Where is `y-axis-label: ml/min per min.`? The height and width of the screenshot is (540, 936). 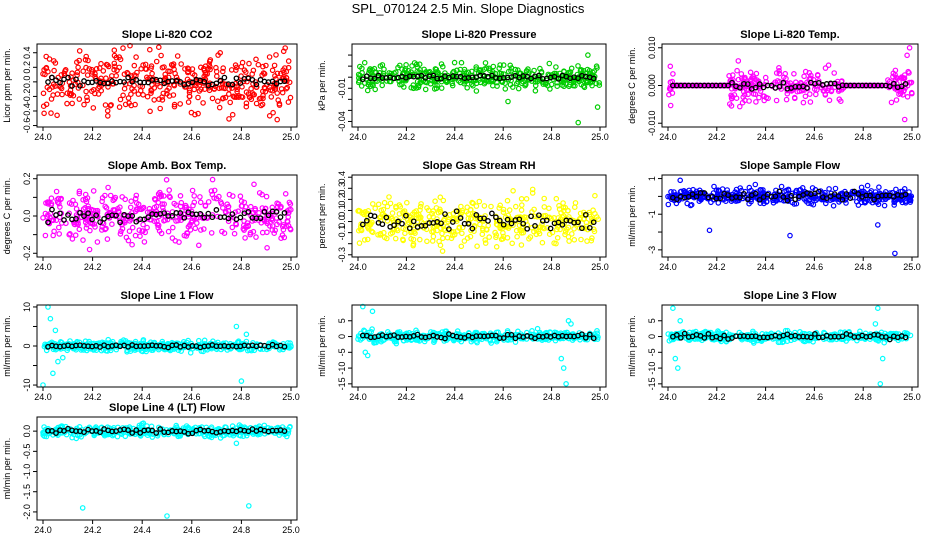
y-axis-label: ml/min per min. is located at coordinates (7, 346).